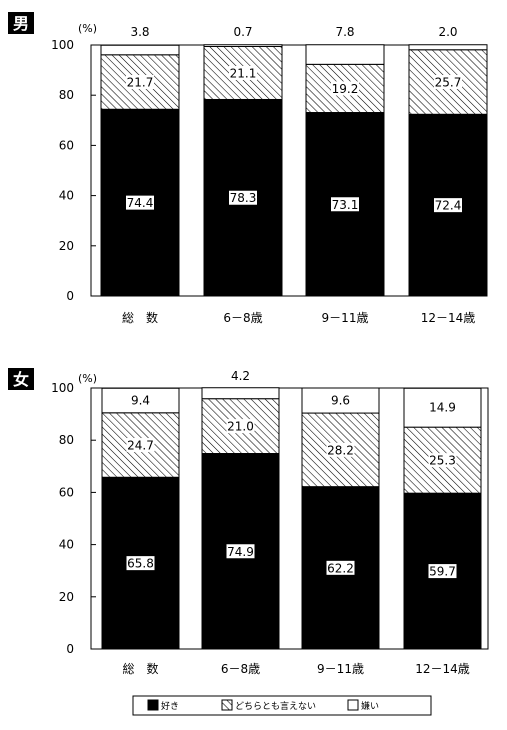  I want to click on data-label-like: 65.8, so click(140, 564).